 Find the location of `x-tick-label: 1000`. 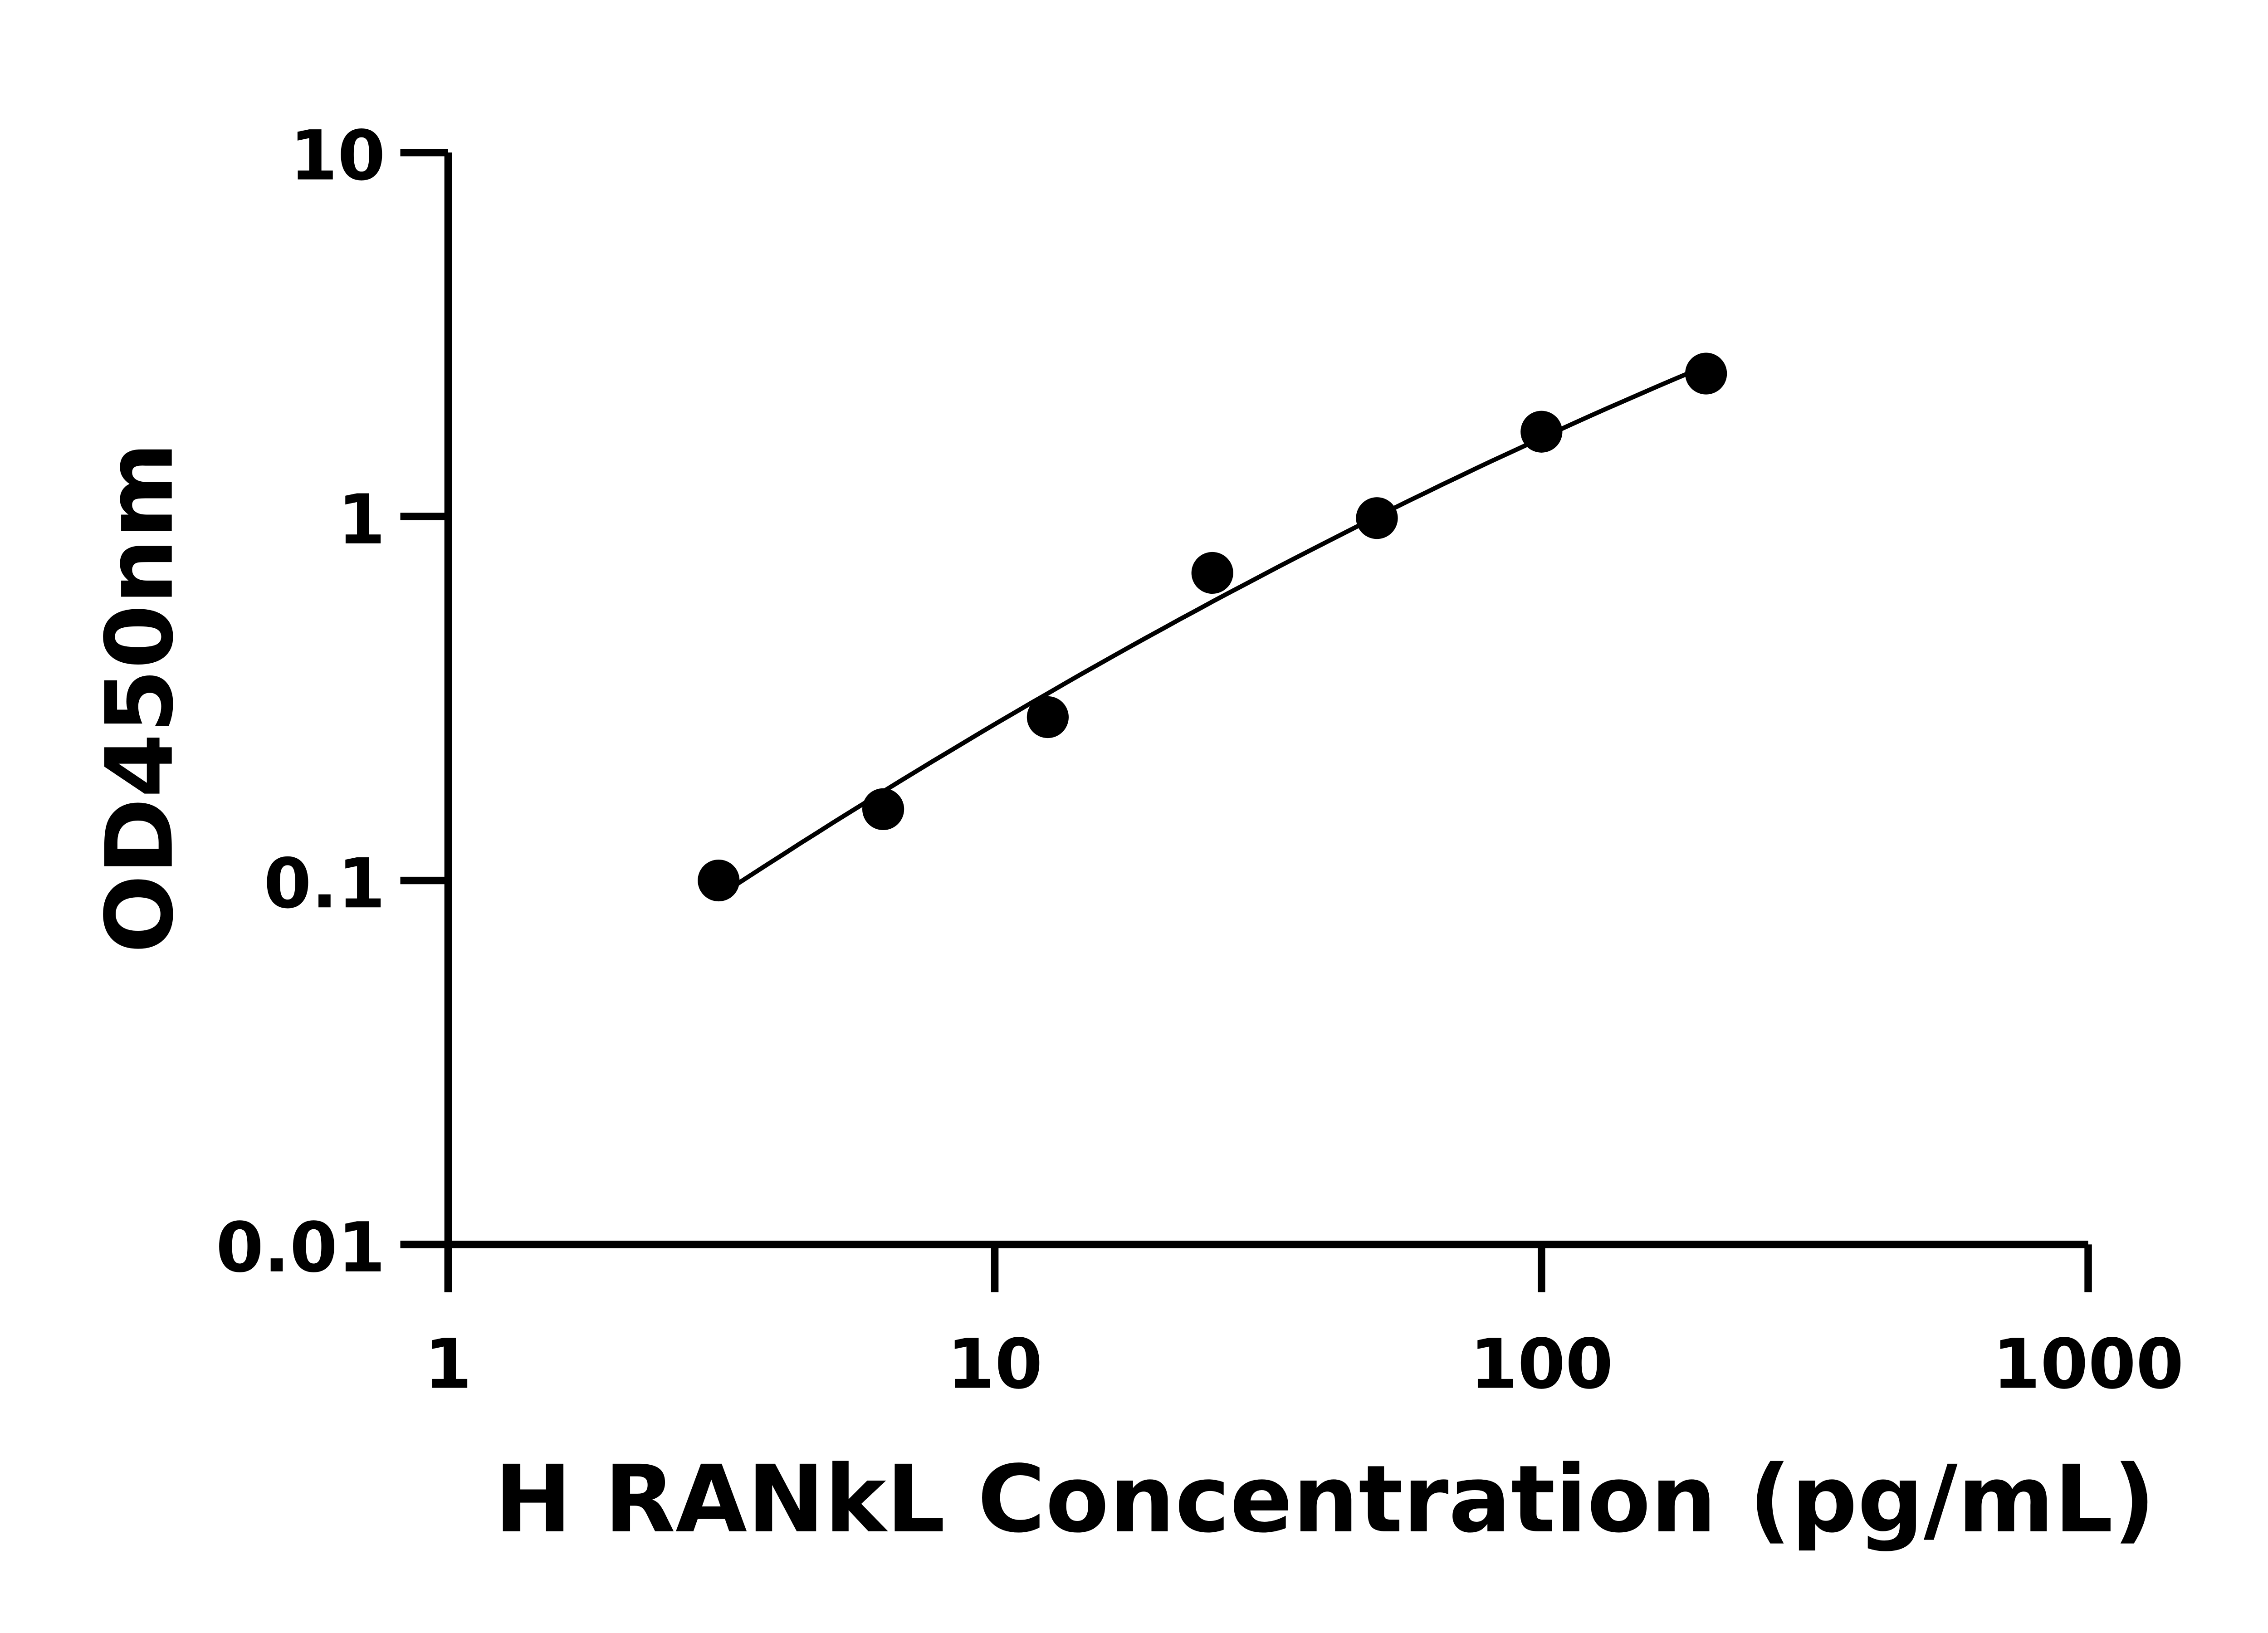

x-tick-label: 1000 is located at coordinates (2089, 1364).